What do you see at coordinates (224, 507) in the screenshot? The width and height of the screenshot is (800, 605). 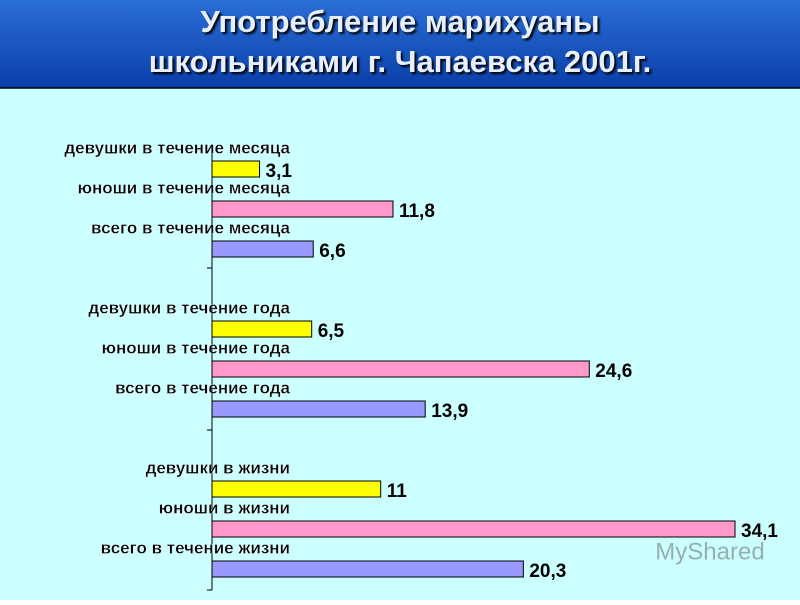 I see `category-label: юноши в жизни` at bounding box center [224, 507].